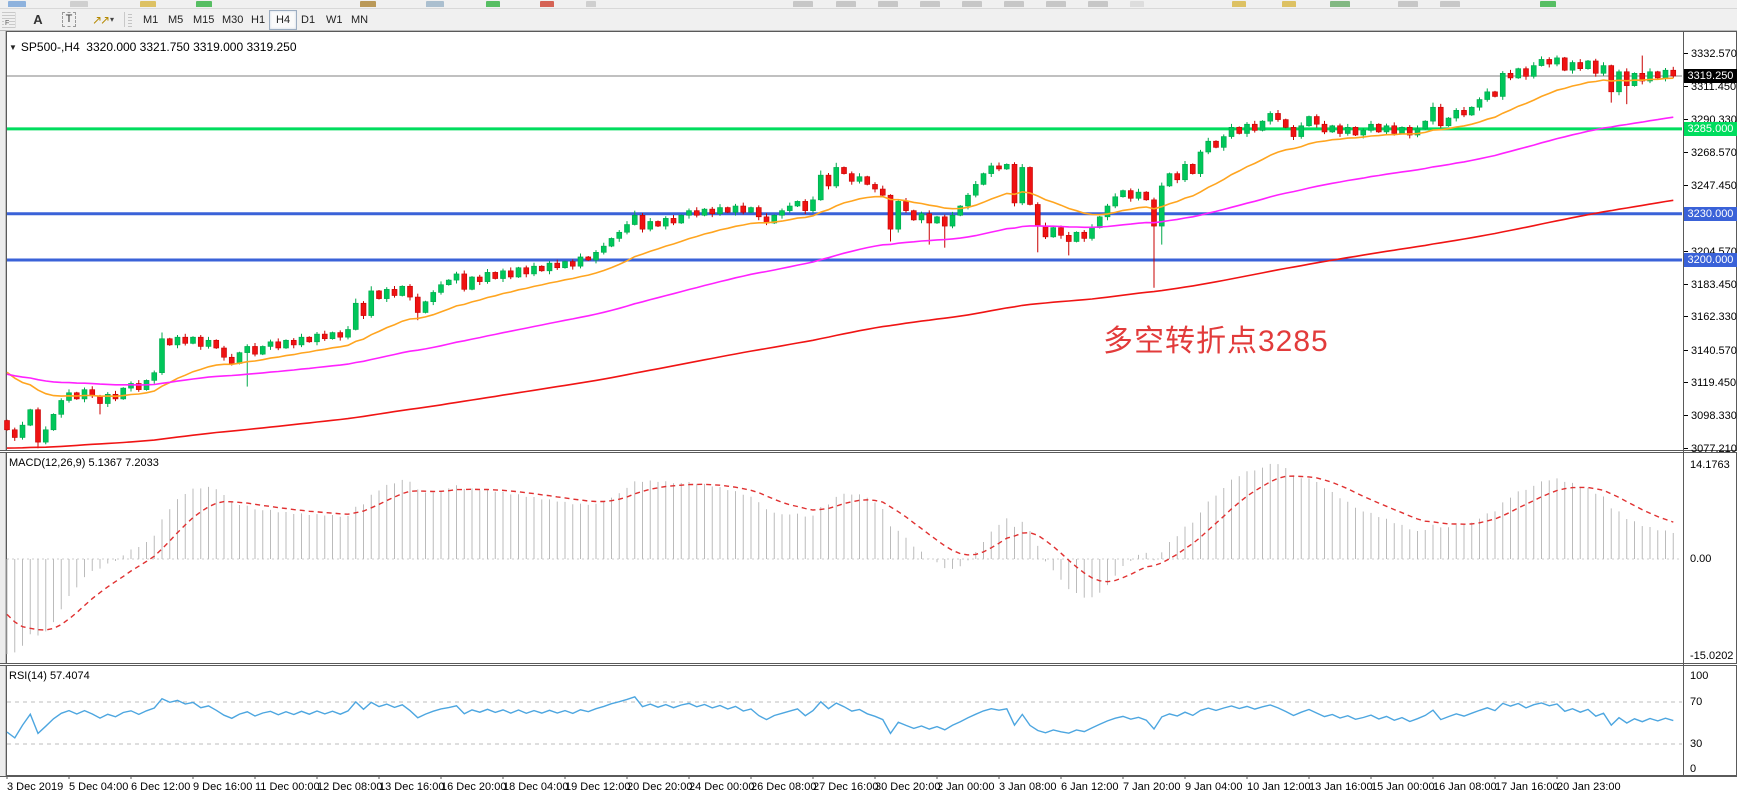 The width and height of the screenshot is (1737, 796). I want to click on toolbar-tools: F A T ↗↗ ▾ M1 M5 M15 M30 H1 H4 D1 W1 MN, so click(868, 20).